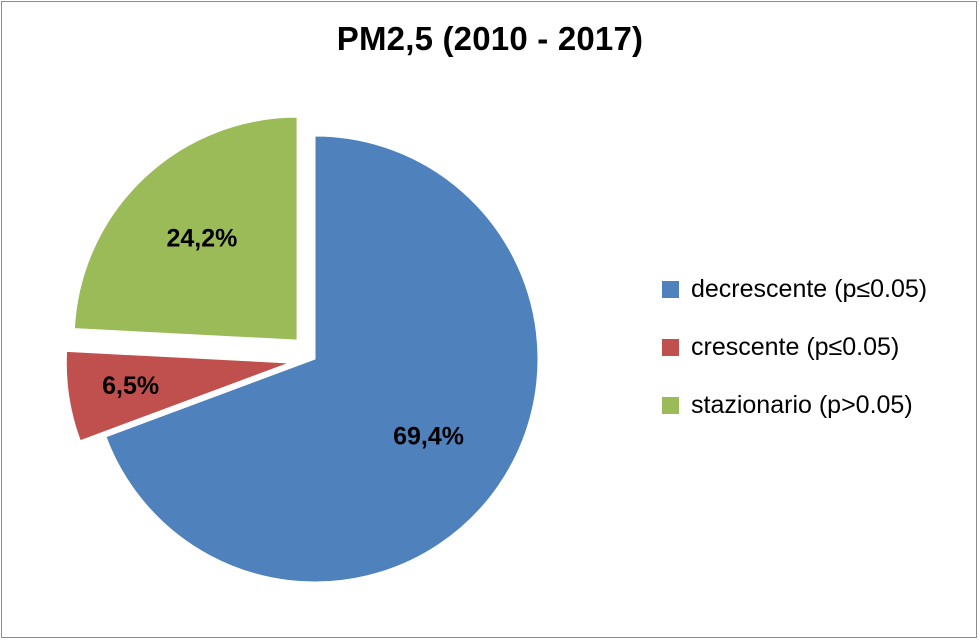 The width and height of the screenshot is (980, 642). I want to click on legend-label-decrescente: decrescente (p≤0.05), so click(809, 288).